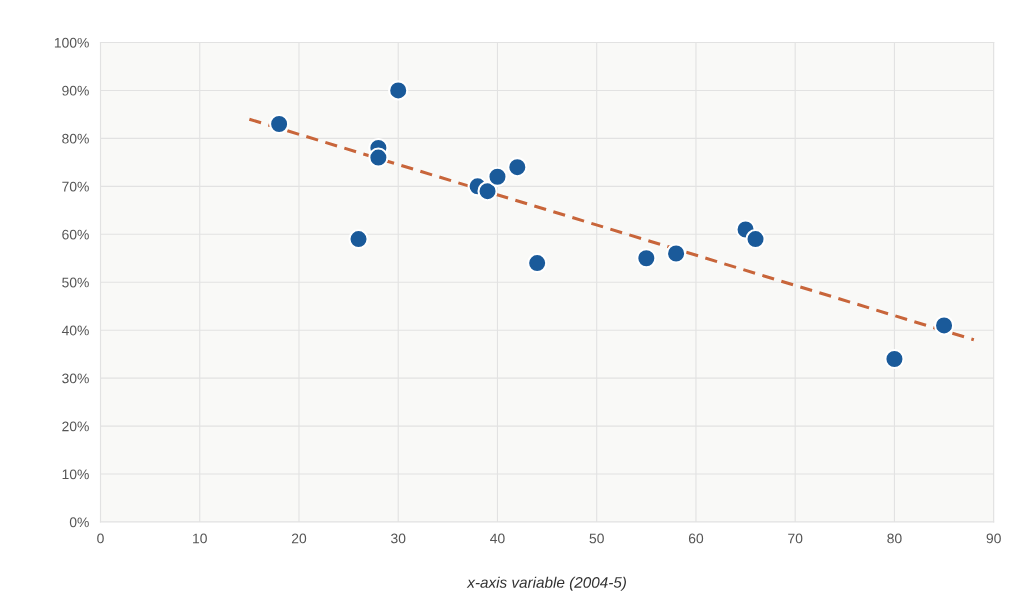 The height and width of the screenshot is (607, 1015). Describe the element at coordinates (75, 330) in the screenshot. I see `y-tick-label: 40%` at that location.